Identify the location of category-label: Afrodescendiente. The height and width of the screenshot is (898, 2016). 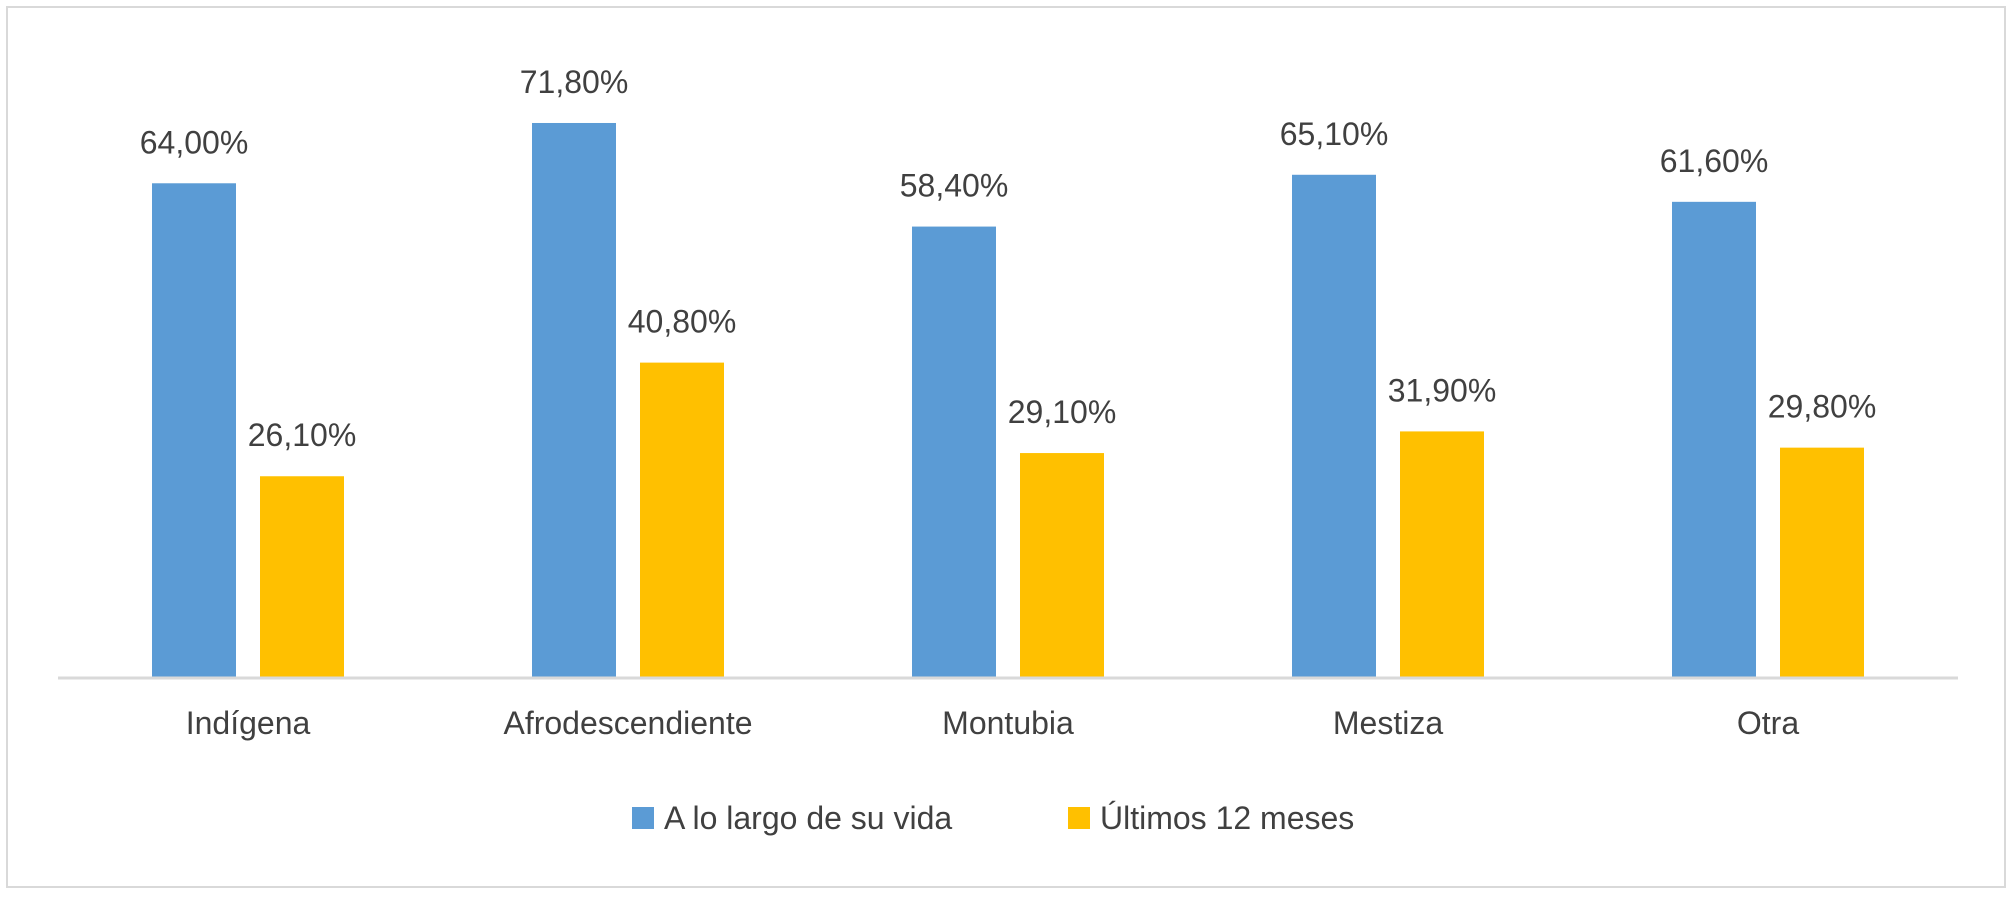
(627, 723).